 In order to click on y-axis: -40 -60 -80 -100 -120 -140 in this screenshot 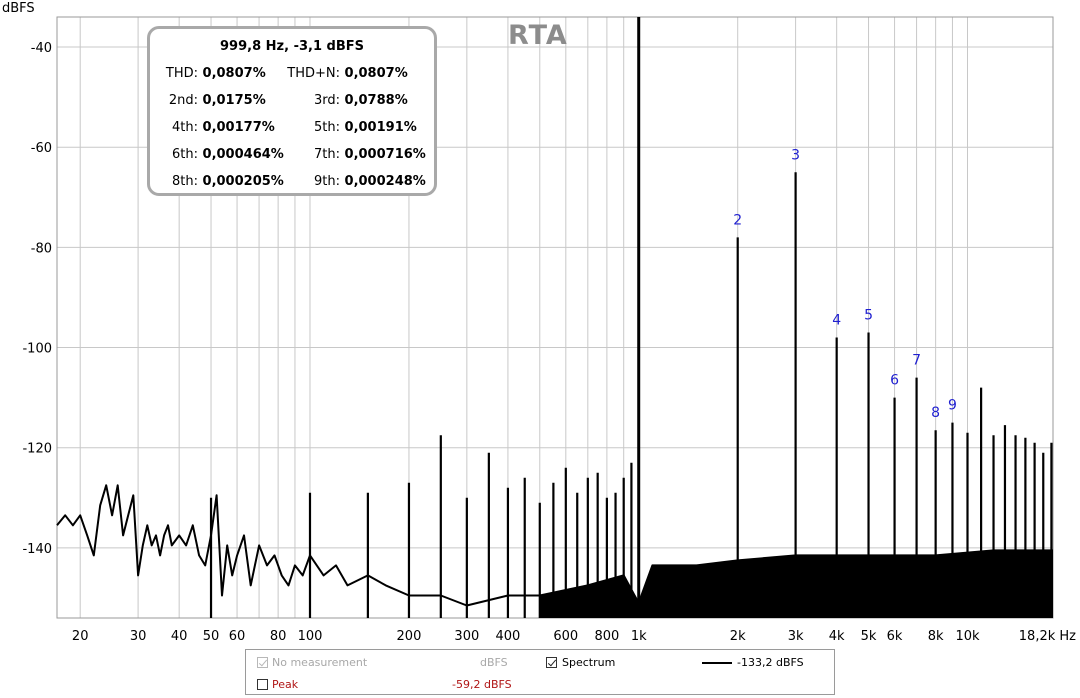, I will do `click(37, 299)`.